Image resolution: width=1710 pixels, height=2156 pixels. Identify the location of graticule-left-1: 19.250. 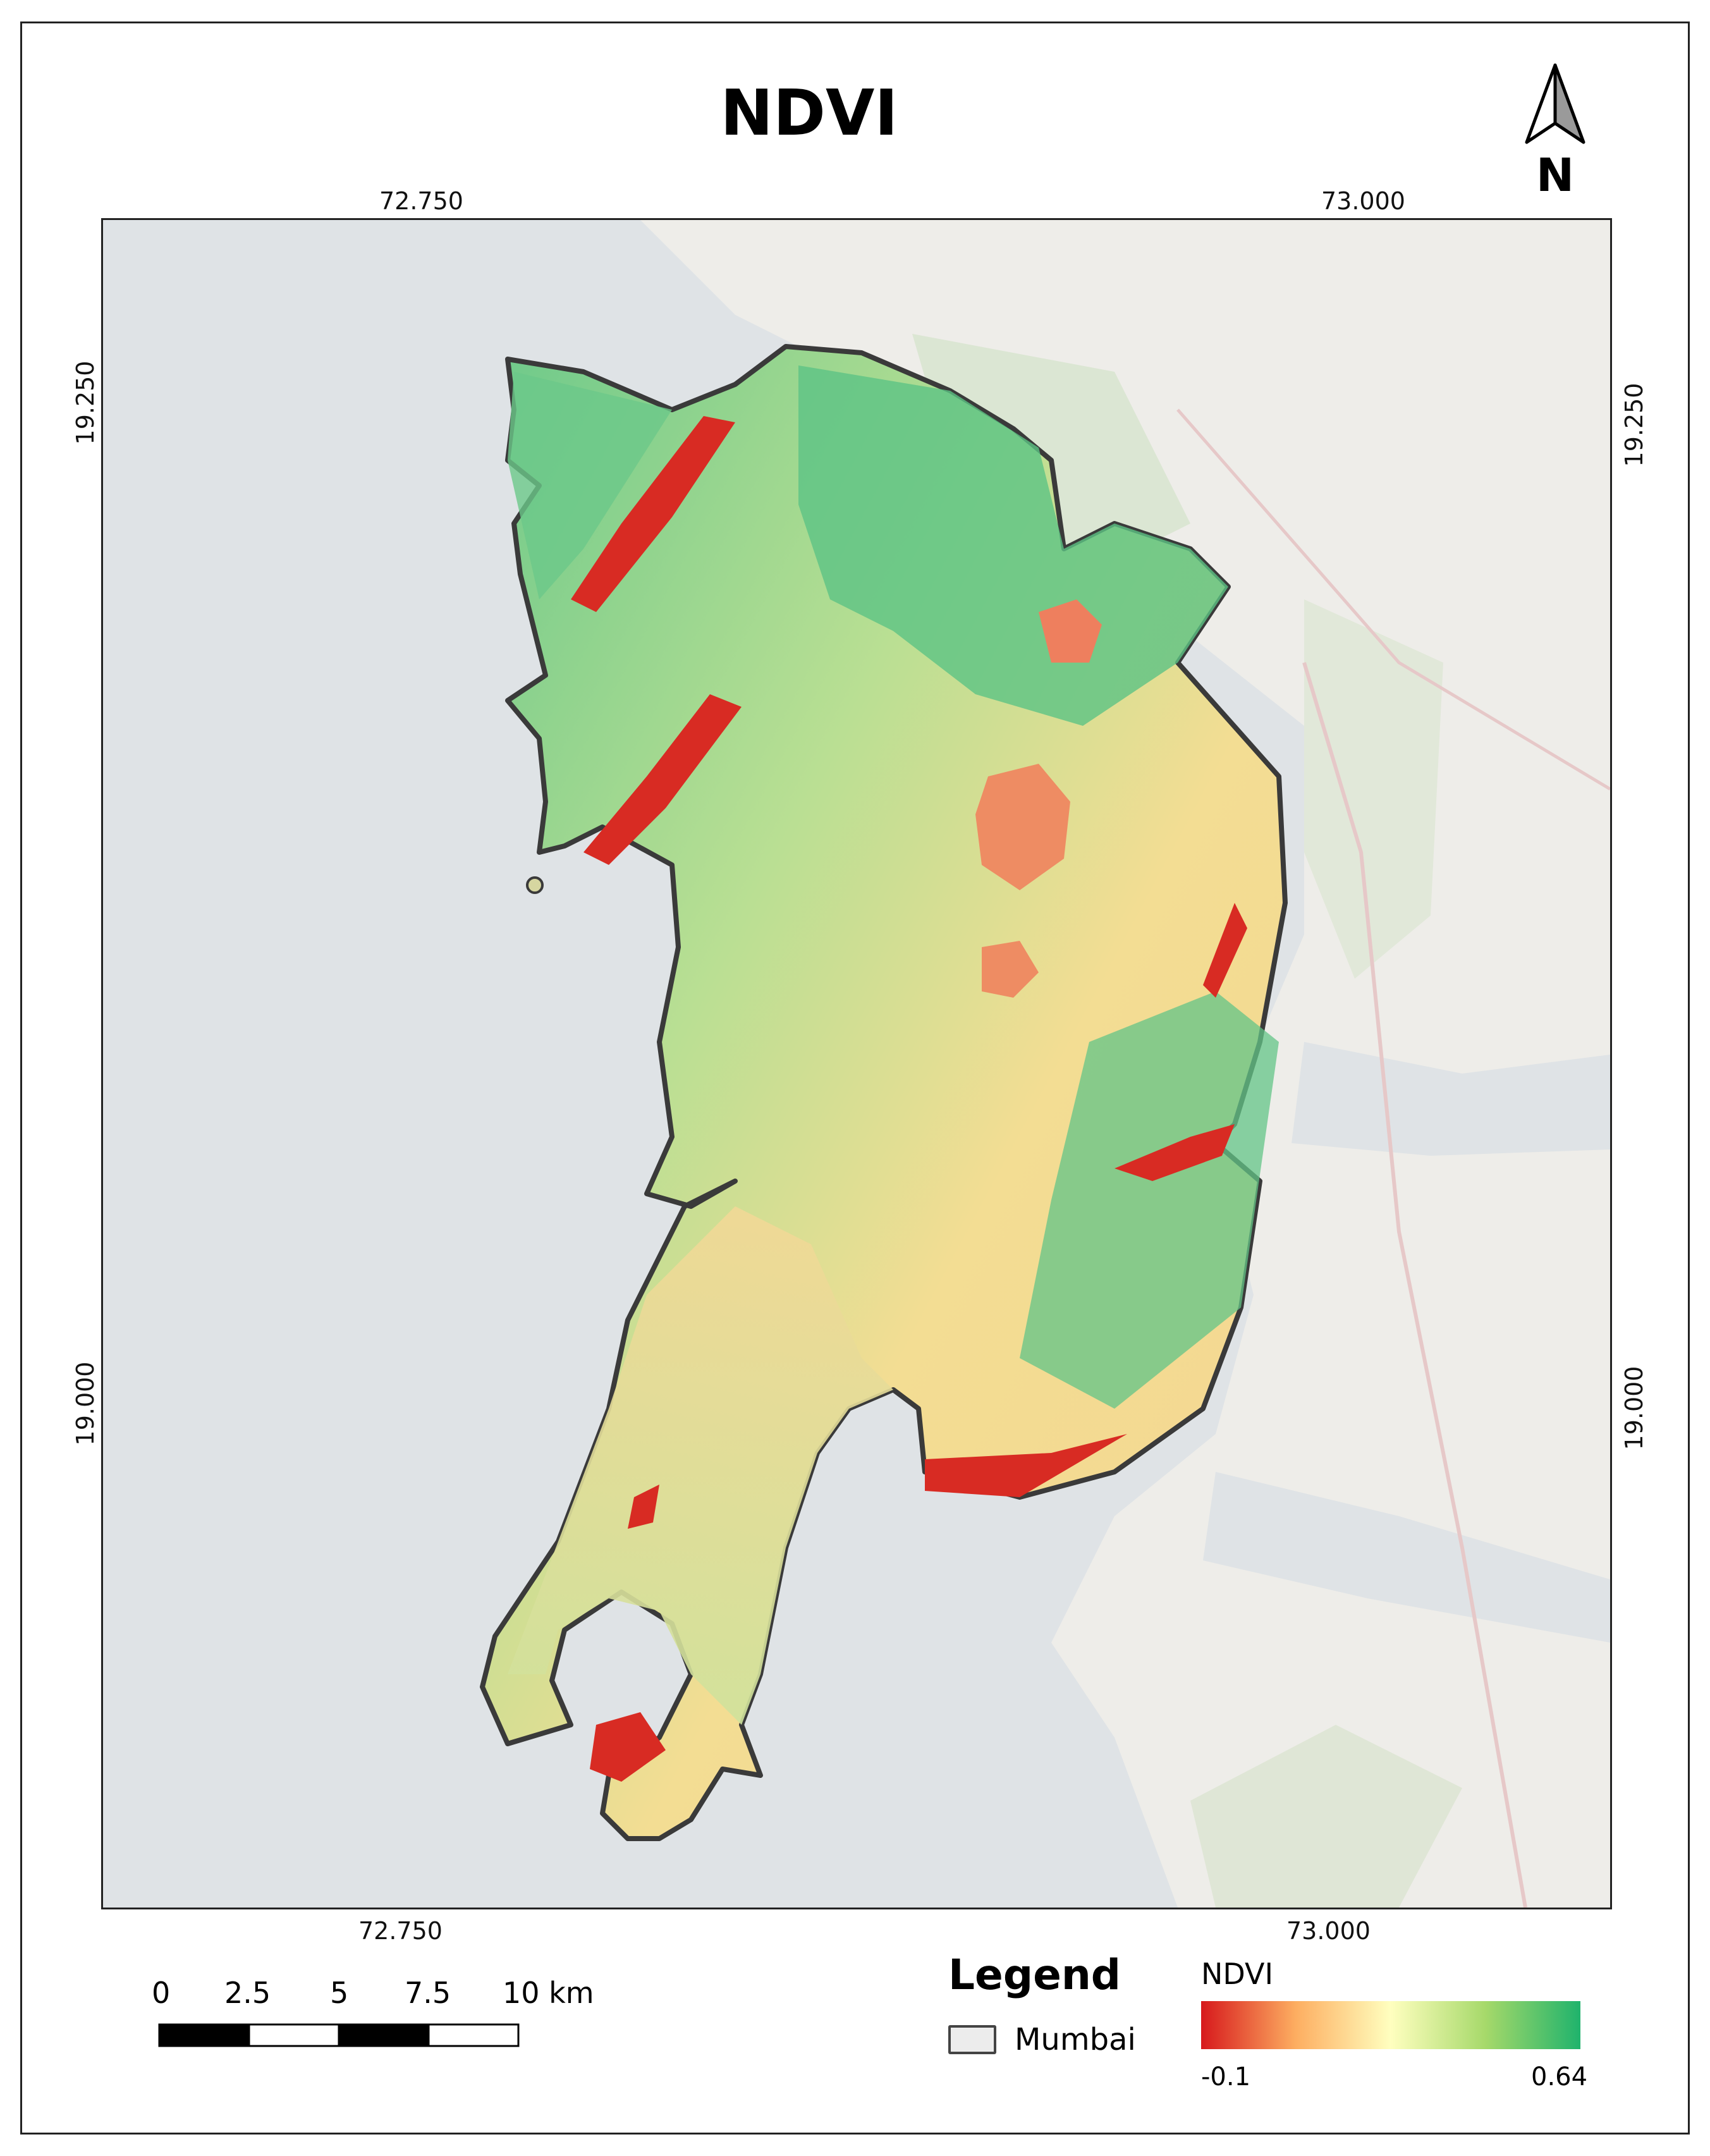
(85, 402).